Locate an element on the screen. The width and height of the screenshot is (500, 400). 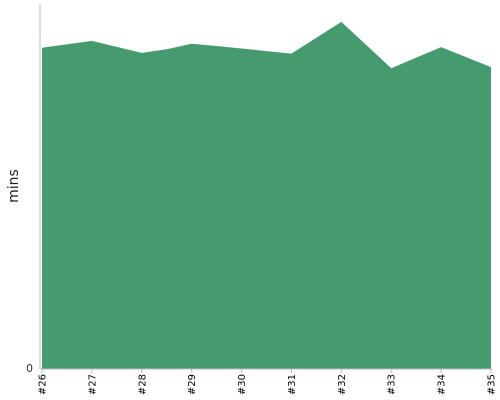
y-axis-ticks: 0 is located at coordinates (29, 368).